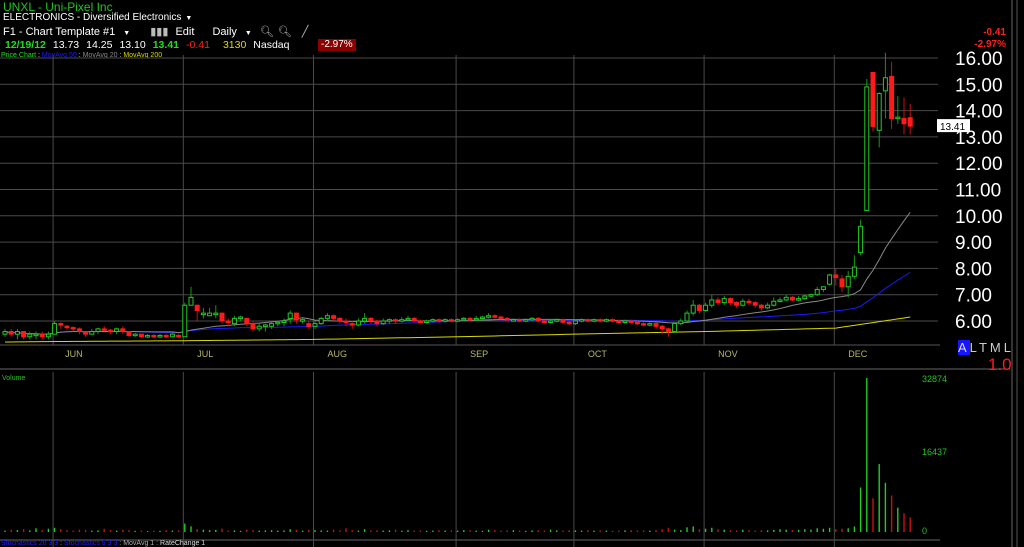 The width and height of the screenshot is (1024, 547). What do you see at coordinates (59, 55) in the screenshot?
I see `legend-ma50: MovAvg 50` at bounding box center [59, 55].